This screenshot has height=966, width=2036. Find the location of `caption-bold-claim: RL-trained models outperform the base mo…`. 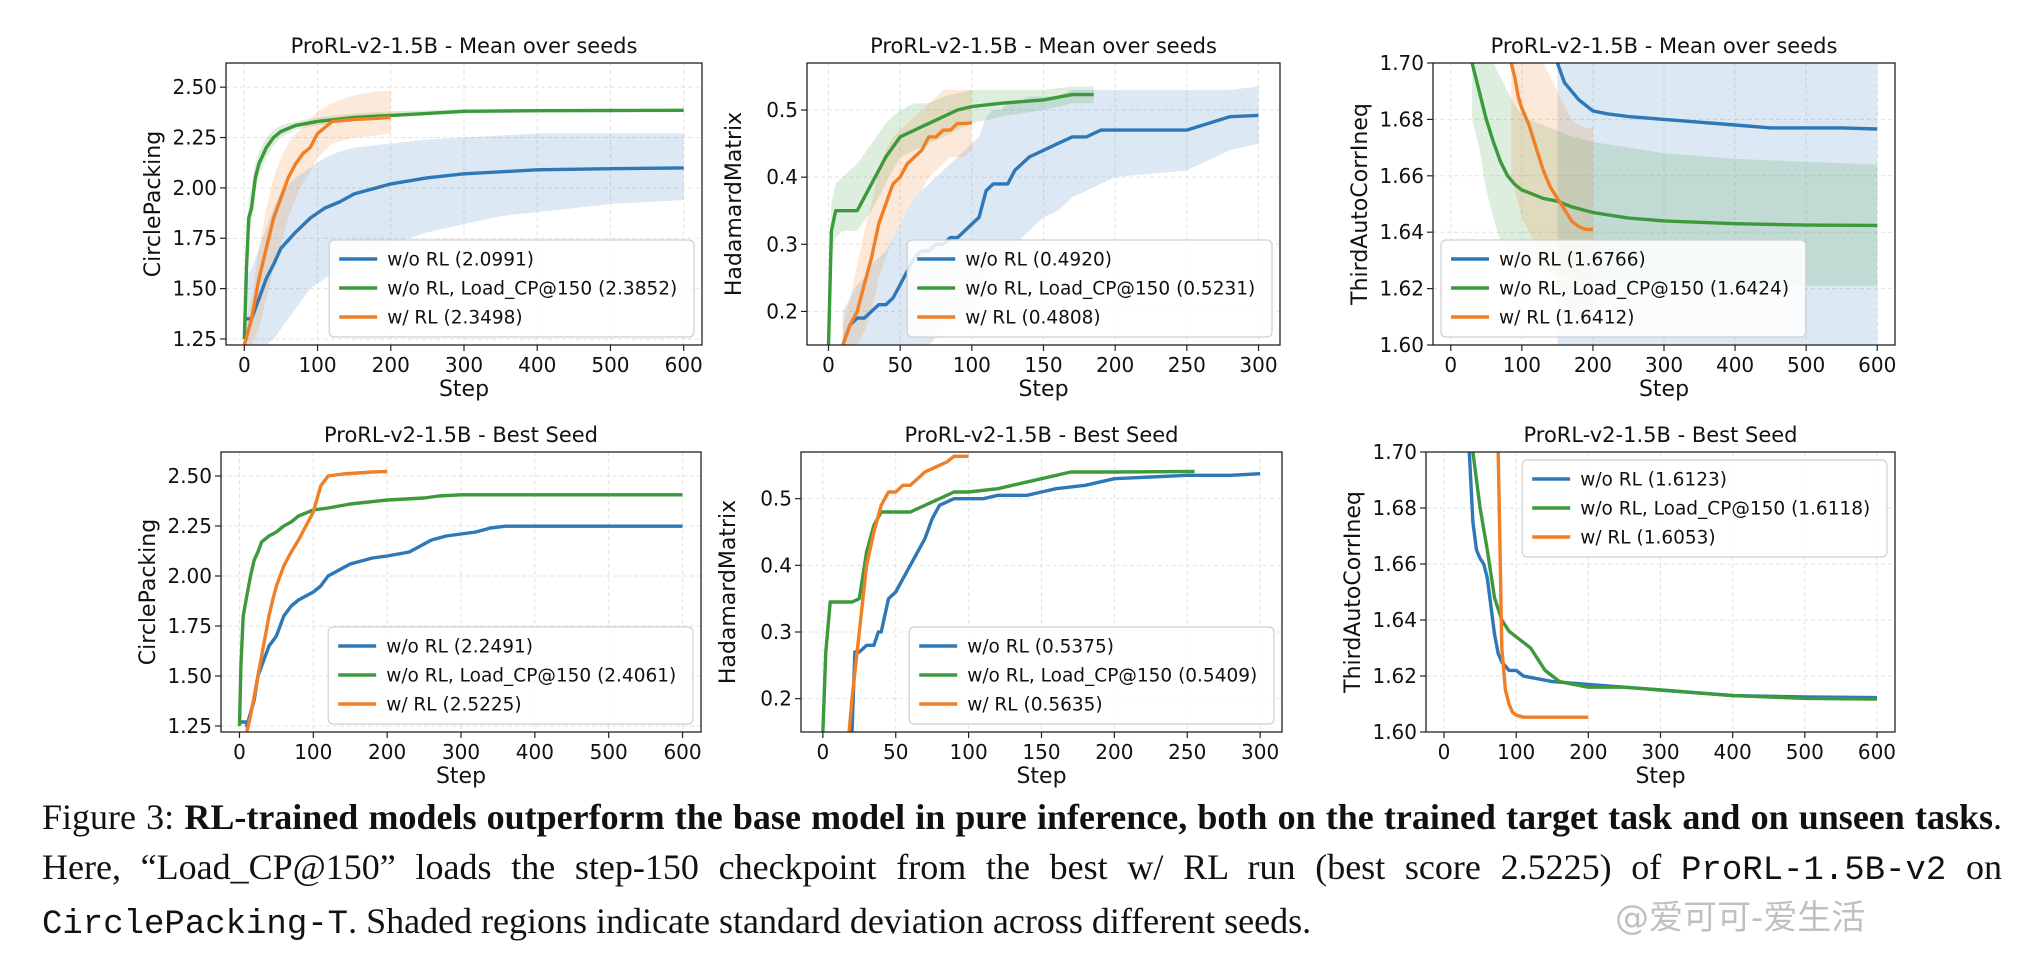

caption-bold-claim: RL-trained models outperform the base mo… is located at coordinates (1088, 817).